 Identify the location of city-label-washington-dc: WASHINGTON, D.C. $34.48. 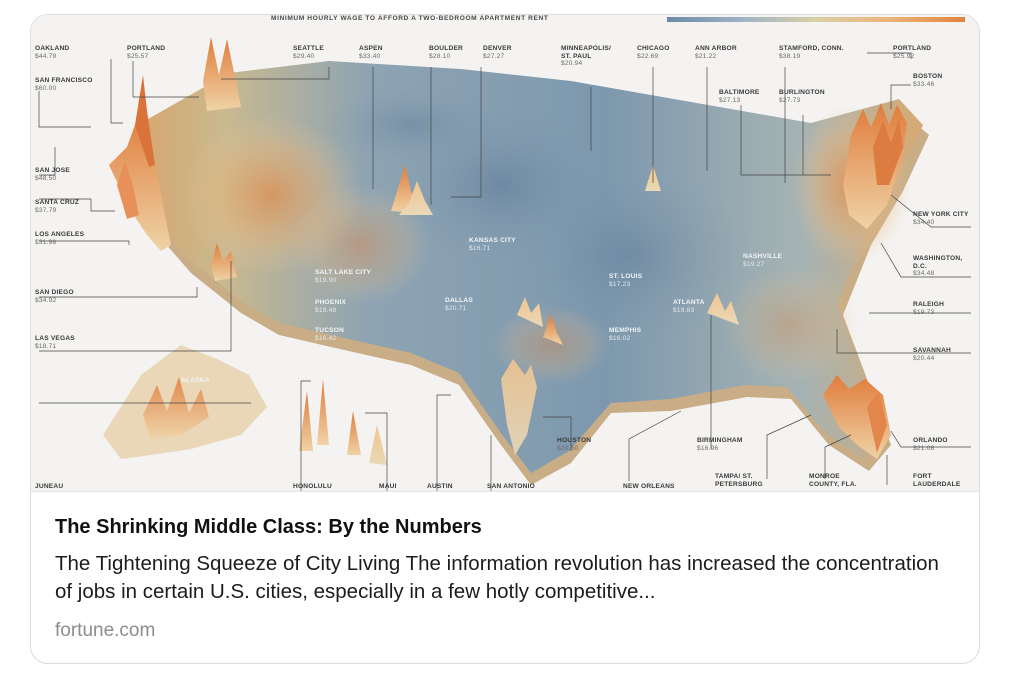
(938, 266).